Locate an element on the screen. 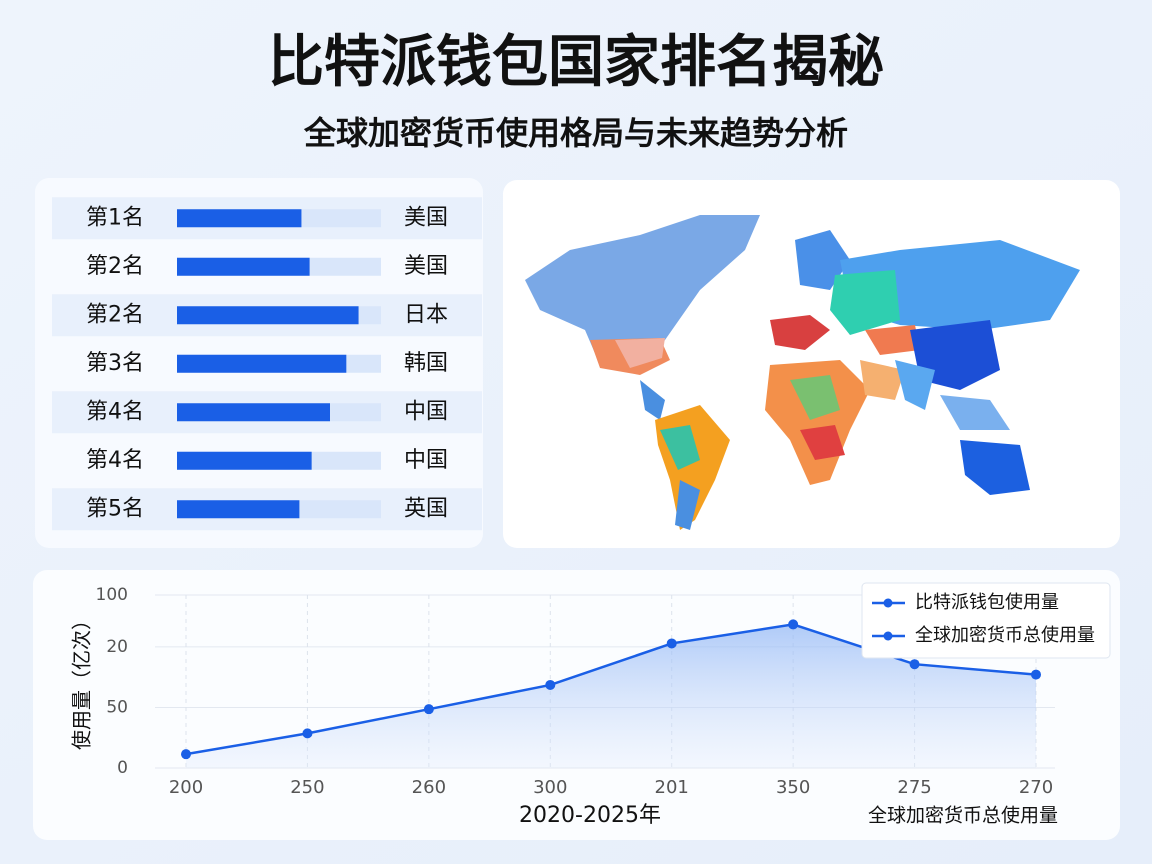  y-axis-label: 使用量（亿次） is located at coordinates (82, 680).